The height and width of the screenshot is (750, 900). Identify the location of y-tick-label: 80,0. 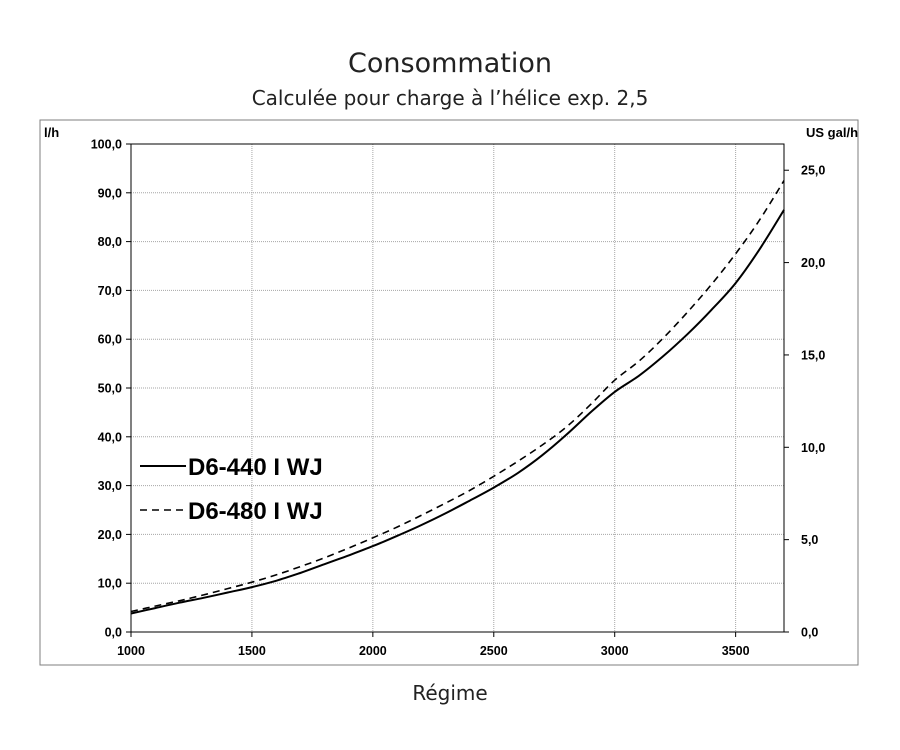
(110, 242).